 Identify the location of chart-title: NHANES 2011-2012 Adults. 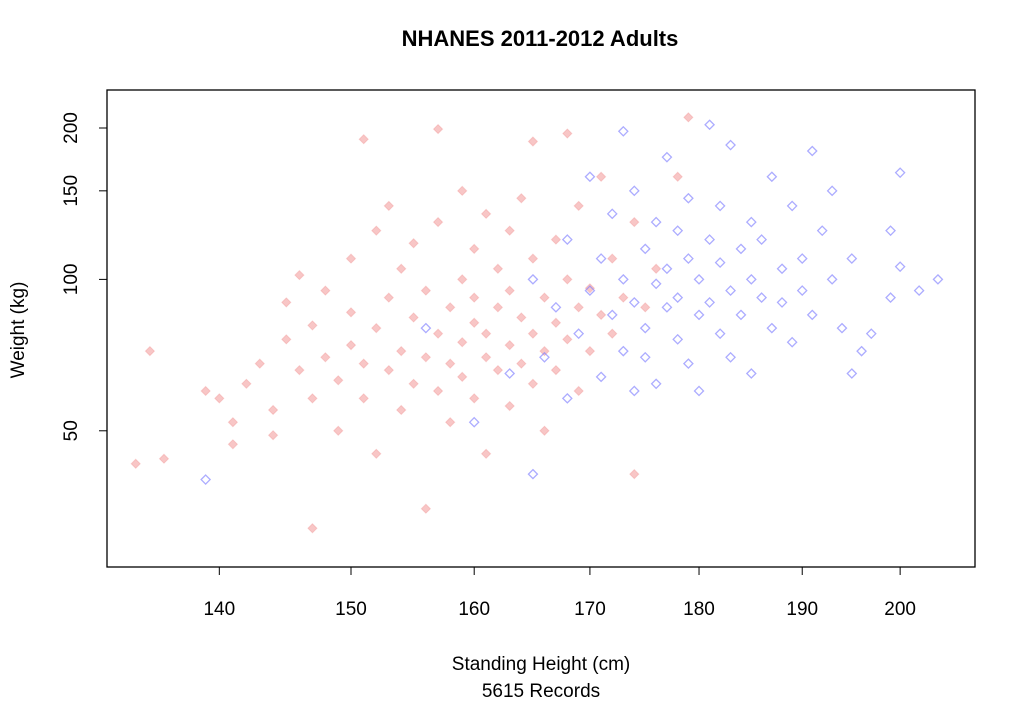
(540, 38).